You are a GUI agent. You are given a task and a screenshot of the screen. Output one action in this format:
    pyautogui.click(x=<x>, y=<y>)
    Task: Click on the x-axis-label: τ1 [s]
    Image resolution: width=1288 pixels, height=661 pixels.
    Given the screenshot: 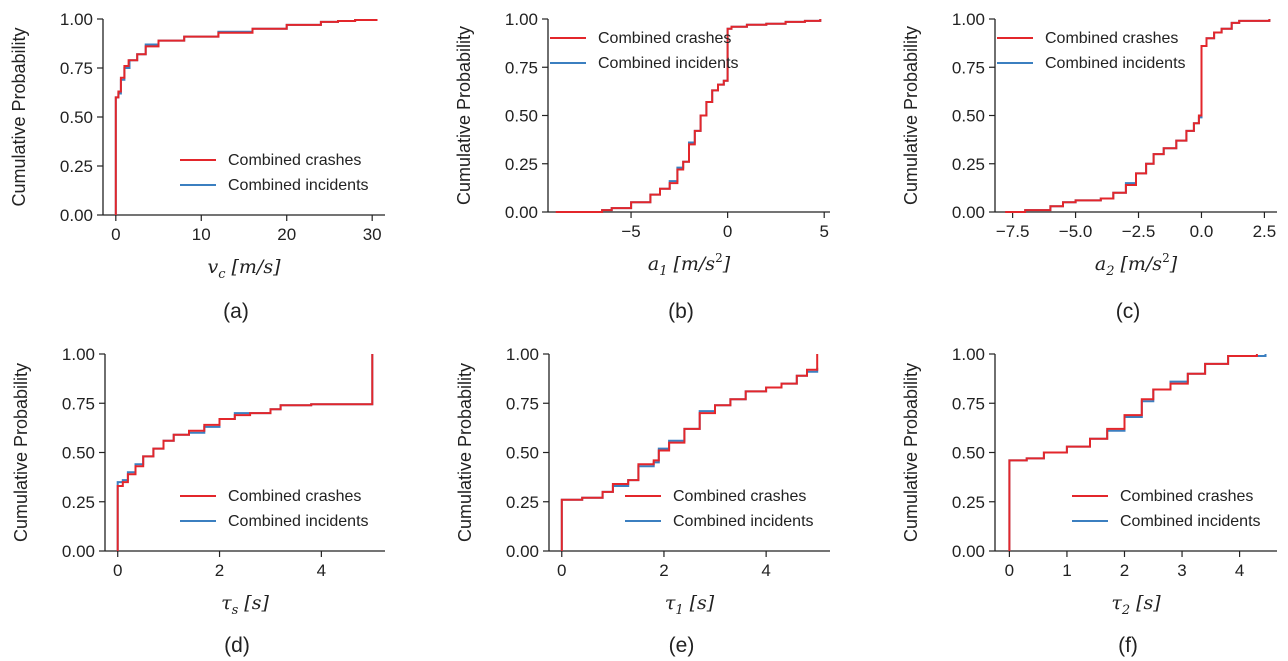 What is the action you would take?
    pyautogui.click(x=690, y=605)
    